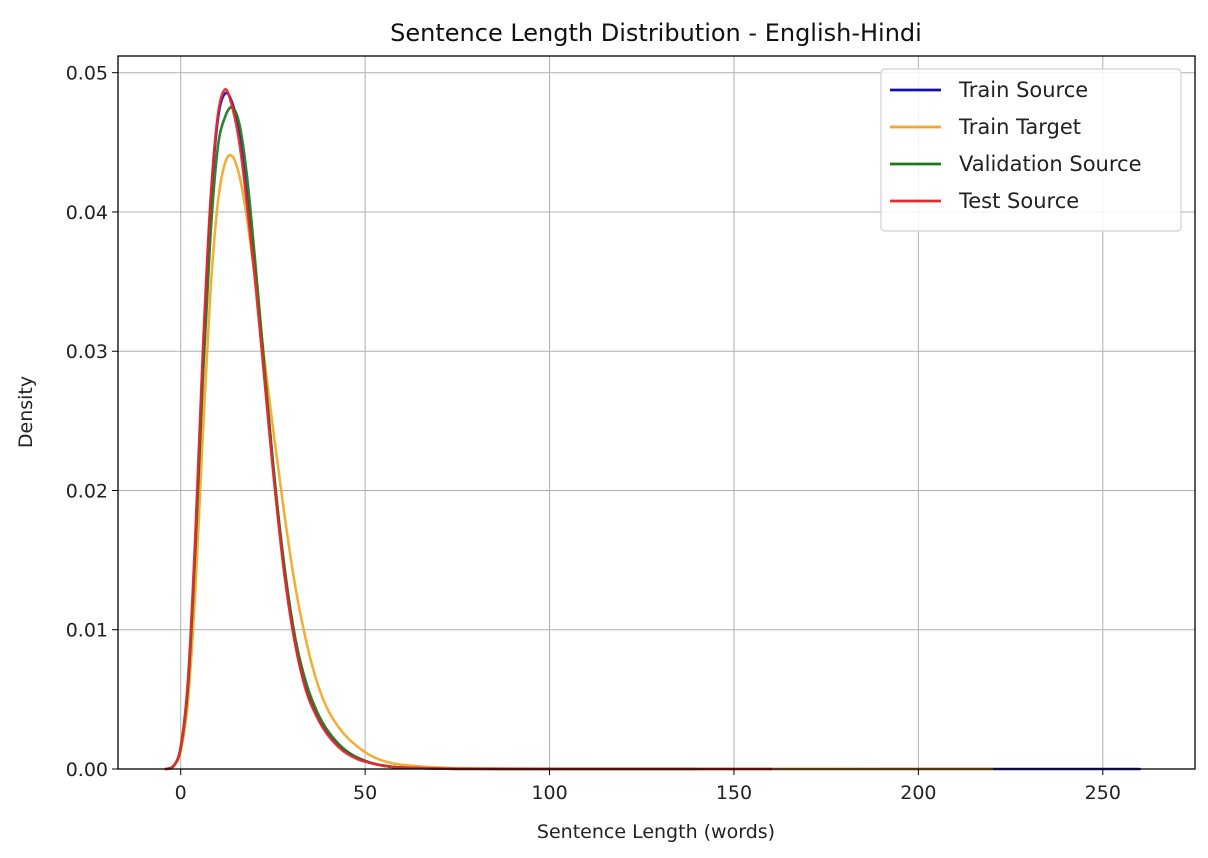  What do you see at coordinates (918, 793) in the screenshot?
I see `x-tick-label: 200` at bounding box center [918, 793].